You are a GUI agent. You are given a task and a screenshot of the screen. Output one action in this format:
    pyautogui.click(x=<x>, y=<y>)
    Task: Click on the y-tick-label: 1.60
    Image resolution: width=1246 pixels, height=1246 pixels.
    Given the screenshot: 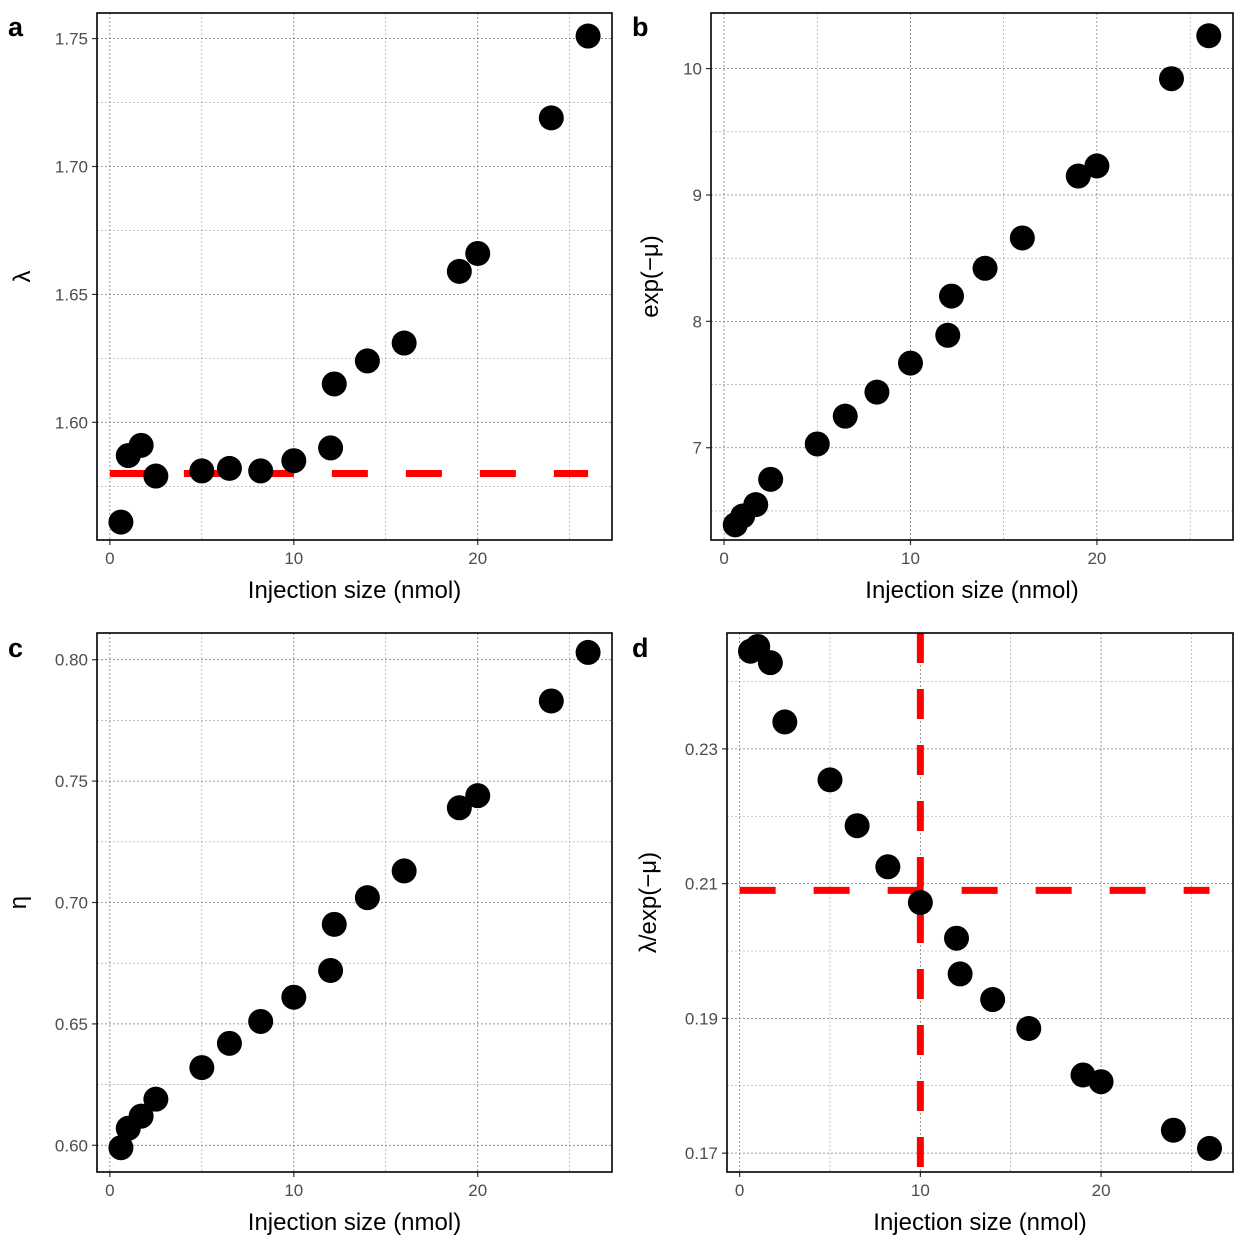 What is the action you would take?
    pyautogui.click(x=71, y=422)
    